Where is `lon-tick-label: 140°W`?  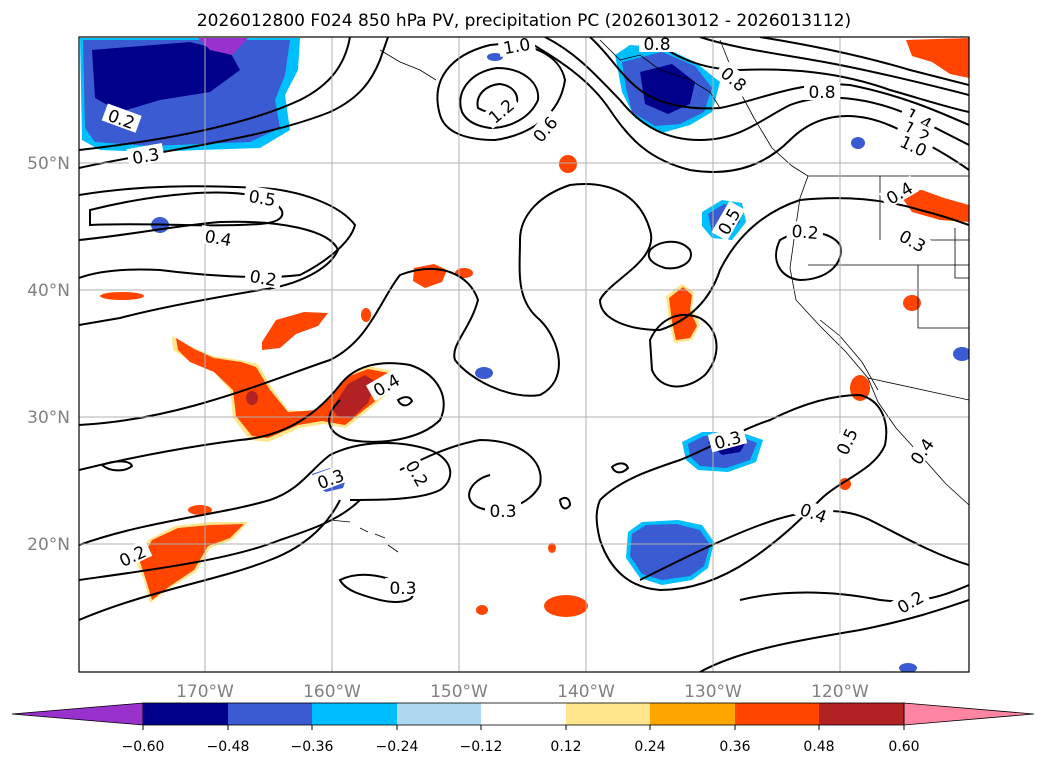 lon-tick-label: 140°W is located at coordinates (586, 692).